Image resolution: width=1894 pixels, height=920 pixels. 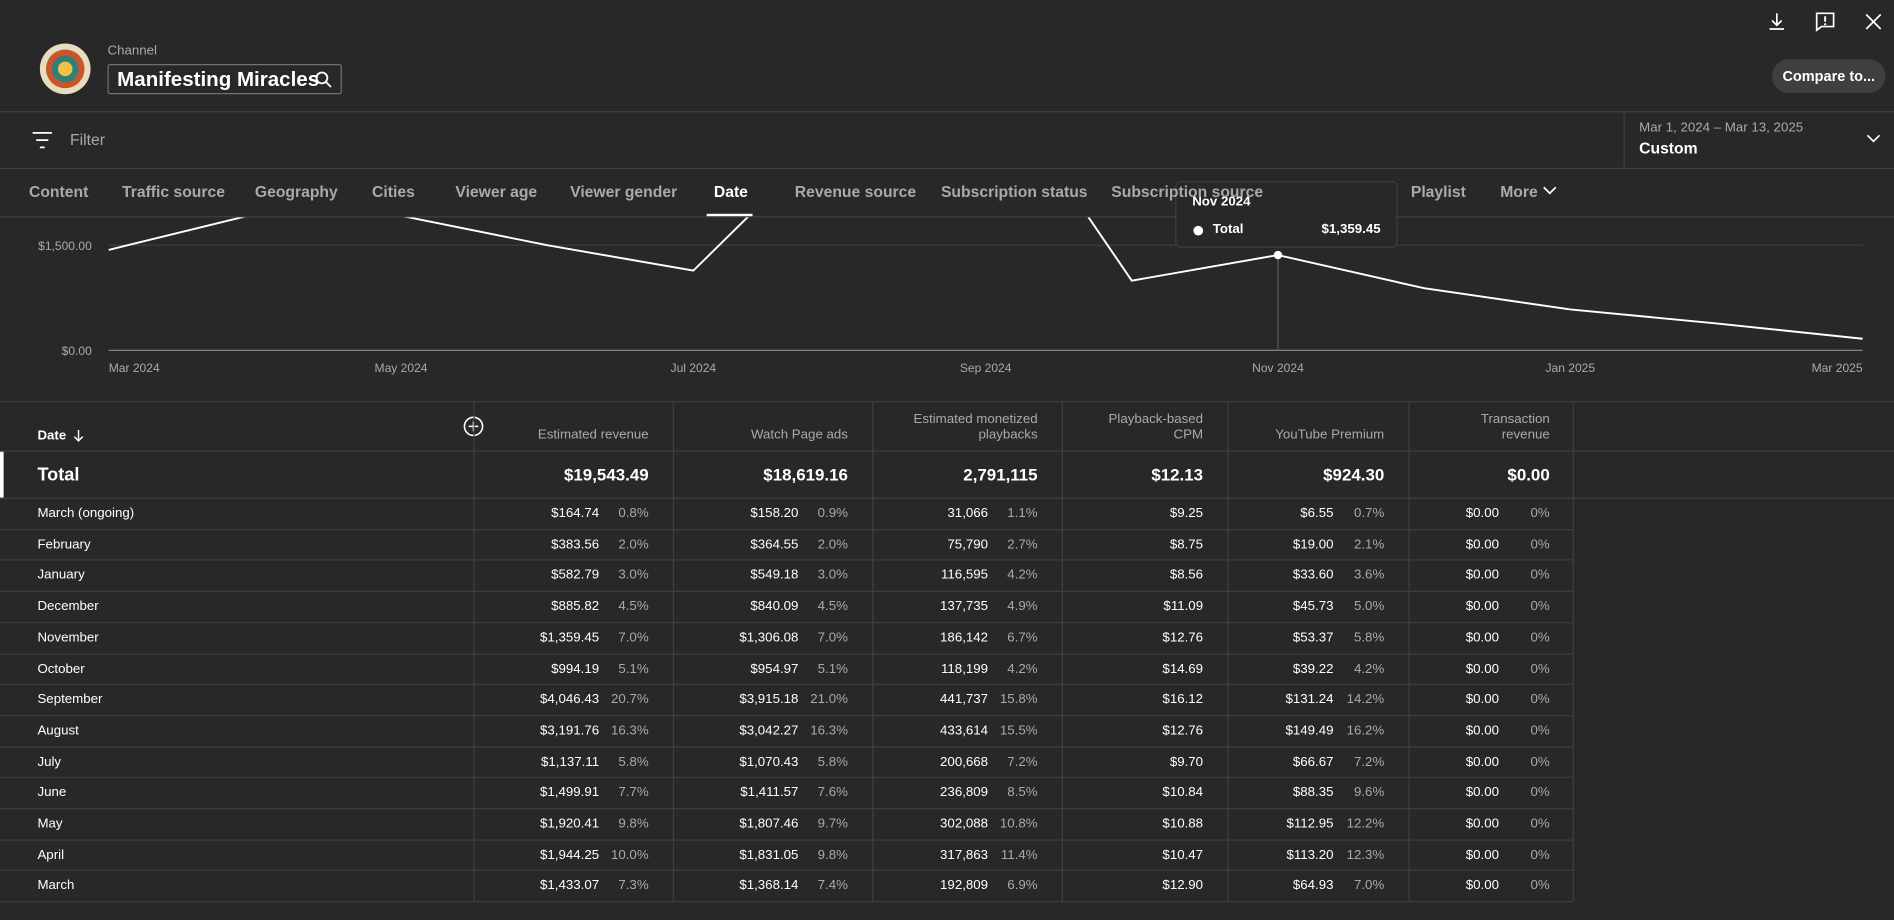 I want to click on row-share: 4.2%, so click(x=1022, y=668).